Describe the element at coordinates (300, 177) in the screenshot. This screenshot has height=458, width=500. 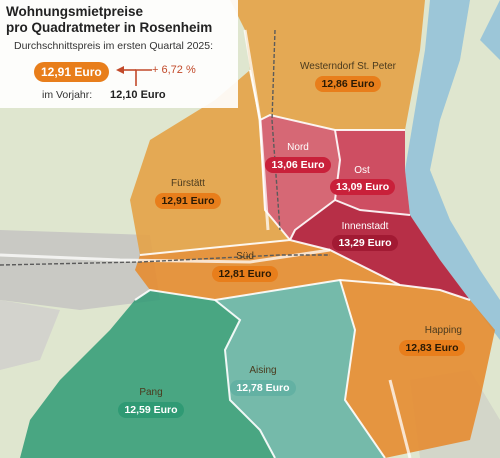
I see `district-area-nord` at that location.